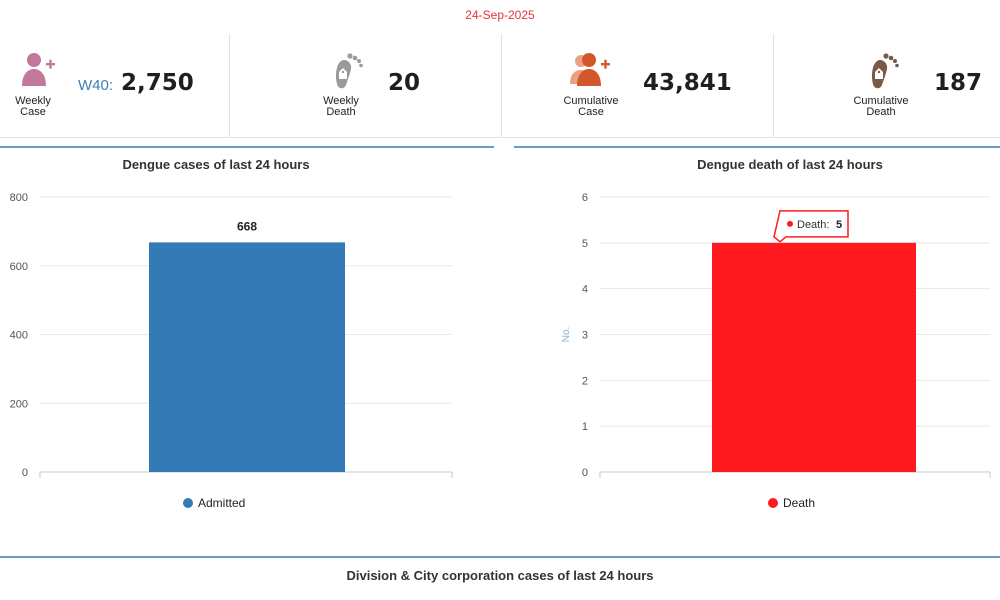  What do you see at coordinates (585, 198) in the screenshot?
I see `y-tick-label: 6` at bounding box center [585, 198].